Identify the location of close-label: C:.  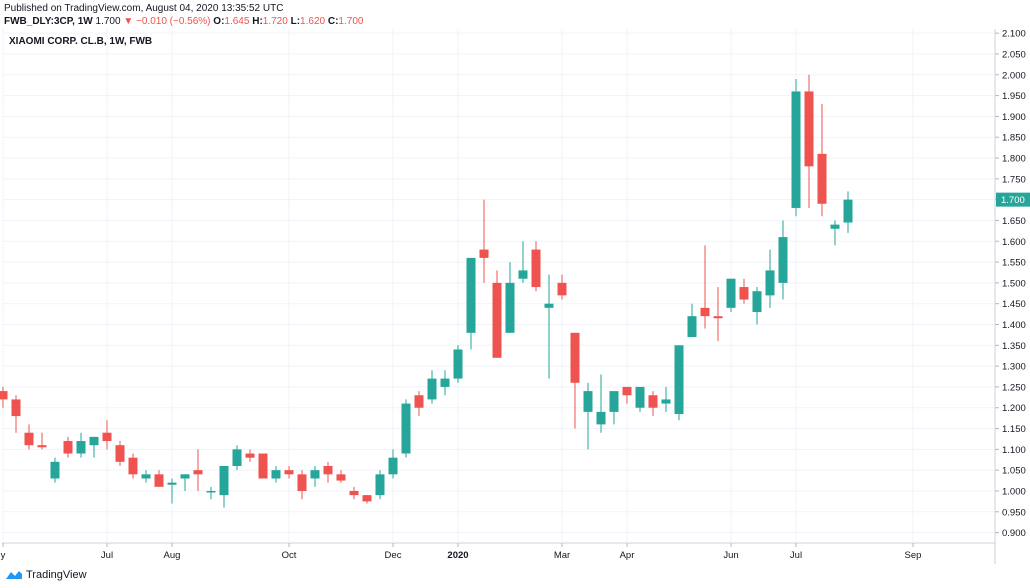
(333, 21).